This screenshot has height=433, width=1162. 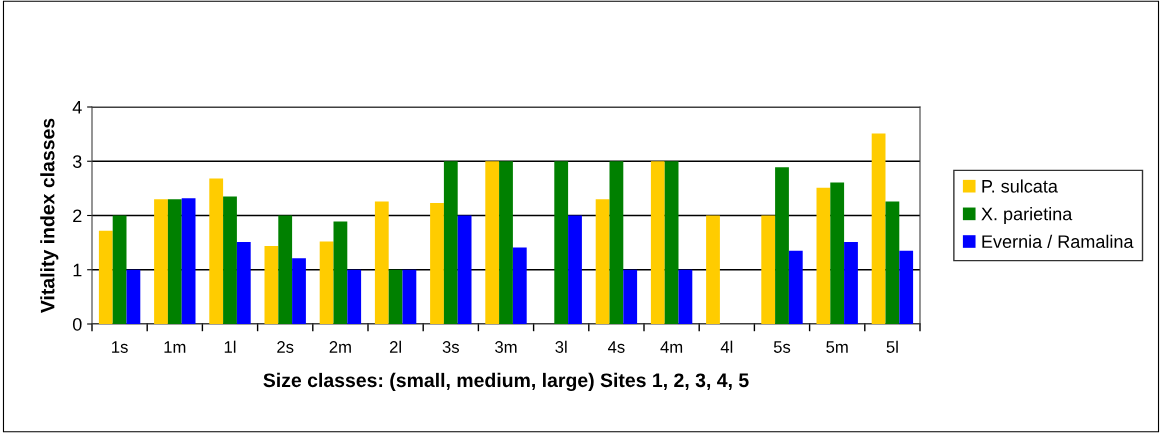 What do you see at coordinates (120, 347) in the screenshot?
I see `x-tick-label: 1s` at bounding box center [120, 347].